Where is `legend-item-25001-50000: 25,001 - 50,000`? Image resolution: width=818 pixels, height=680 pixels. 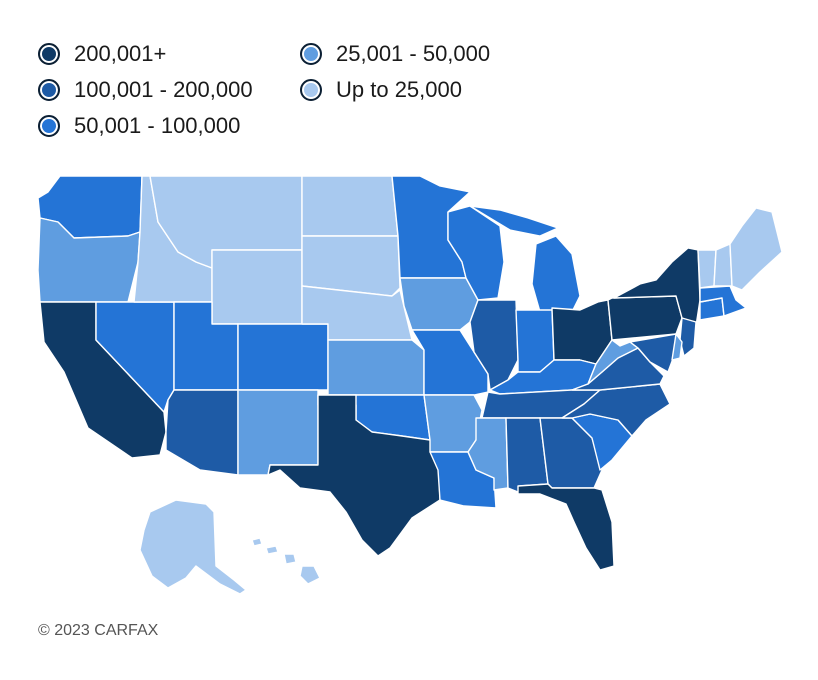 legend-item-25001-50000: 25,001 - 50,000 is located at coordinates (395, 54).